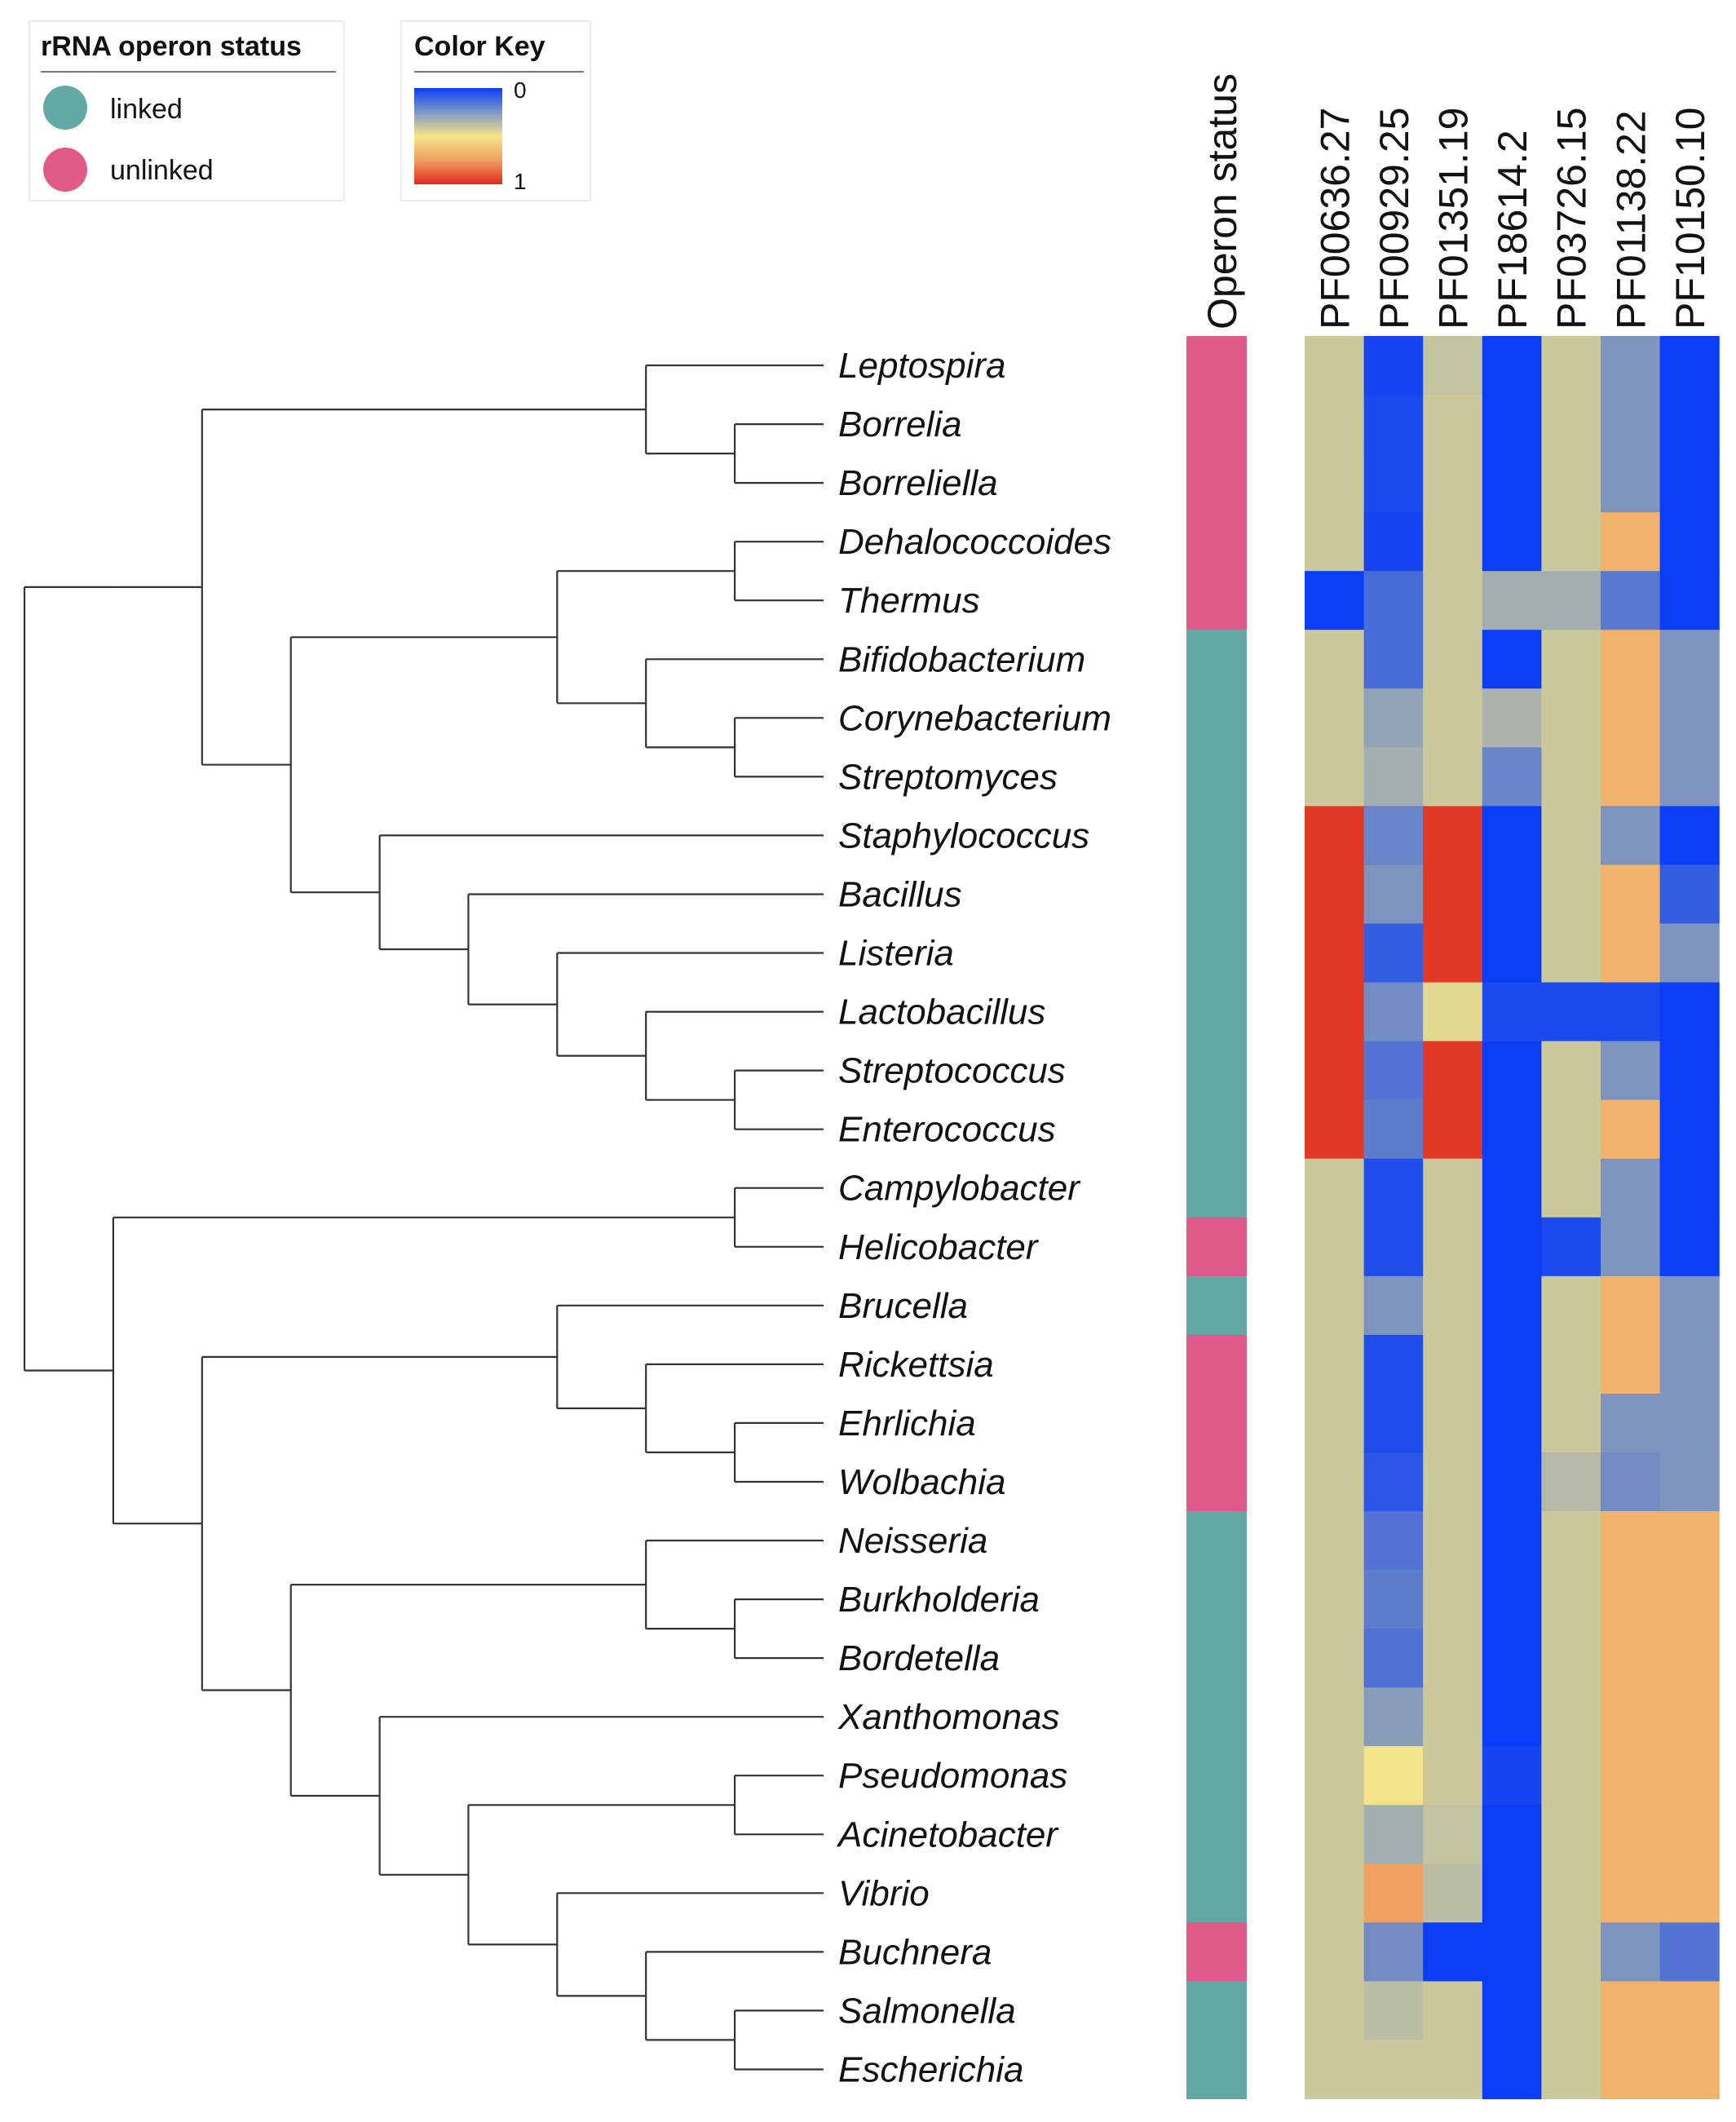  Describe the element at coordinates (947, 1130) in the screenshot. I see `row-label: Enterococcus` at that location.